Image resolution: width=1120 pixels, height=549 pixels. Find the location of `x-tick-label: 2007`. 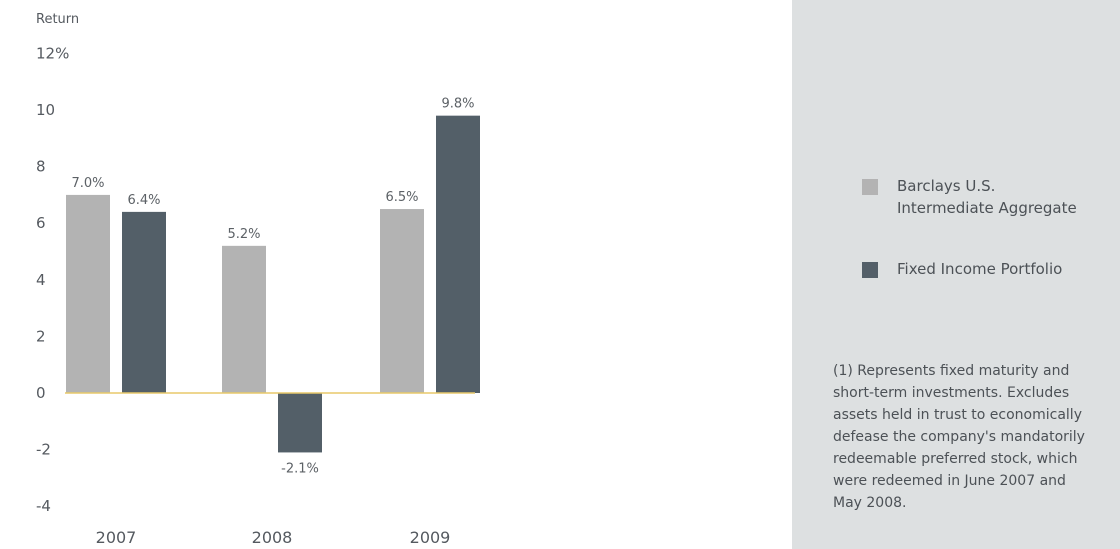

x-tick-label: 2007 is located at coordinates (116, 537).